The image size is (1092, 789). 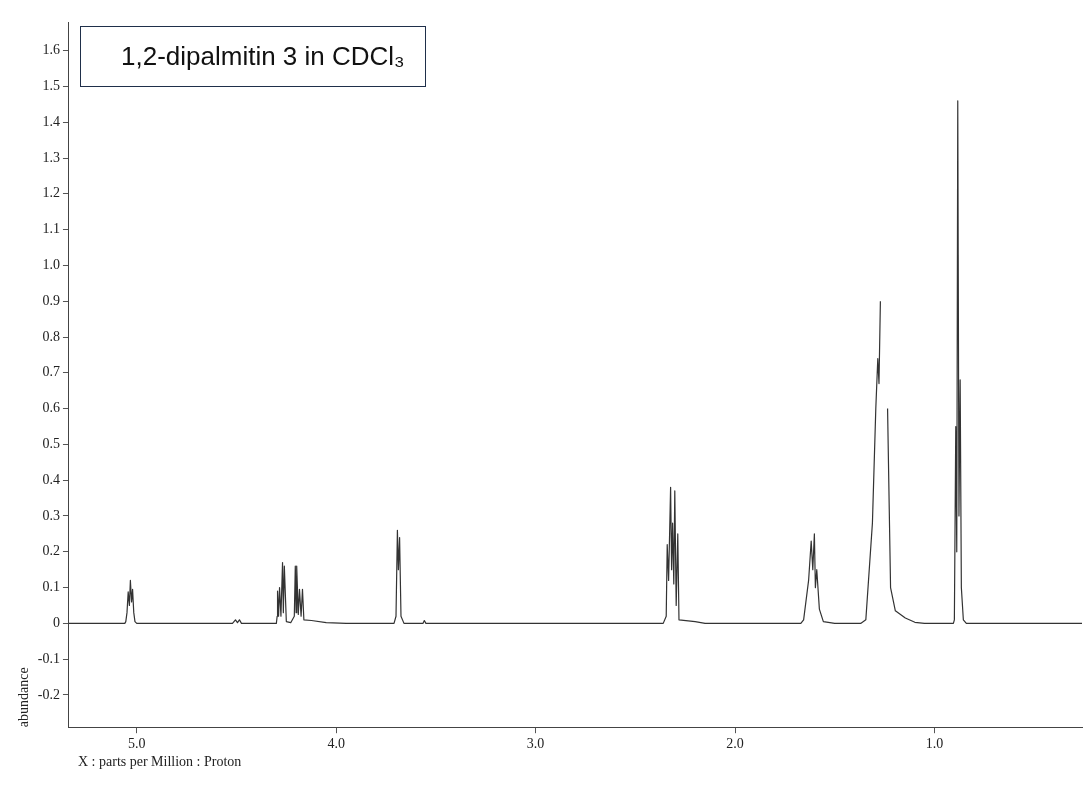 I want to click on y-tick-label: 0.8, so click(x=51, y=336).